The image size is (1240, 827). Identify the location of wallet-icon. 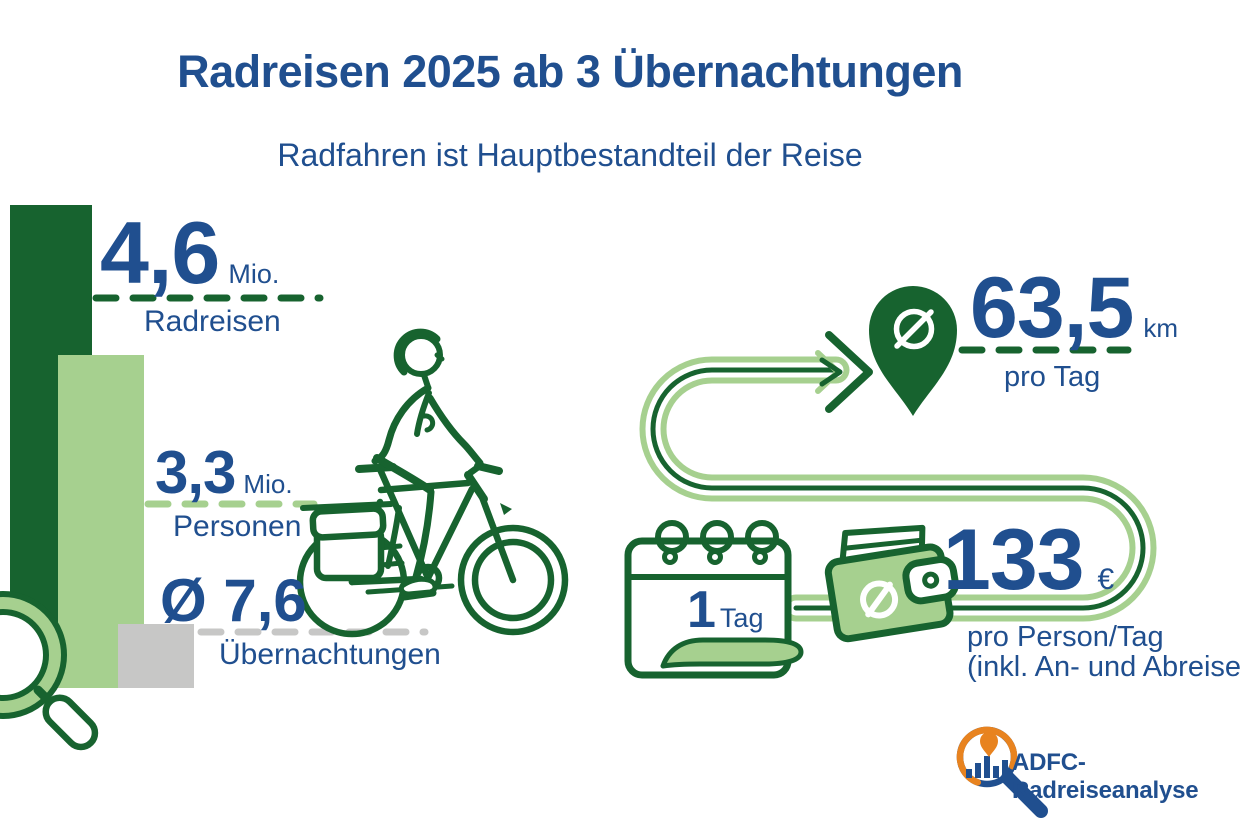
(891, 583).